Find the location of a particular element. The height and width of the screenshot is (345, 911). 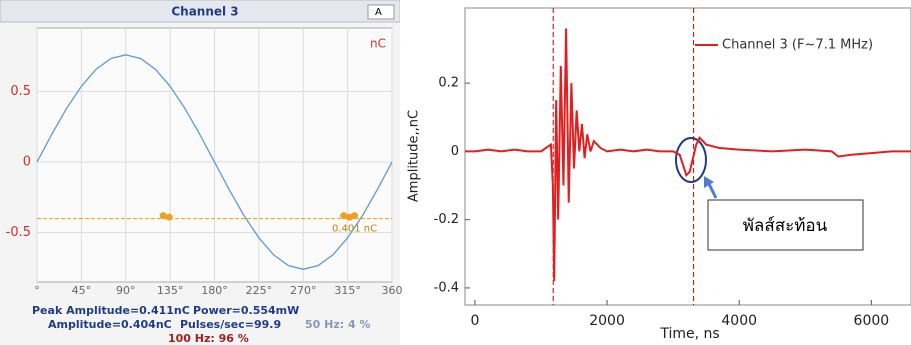

x-tick-label: 225° is located at coordinates (259, 290).